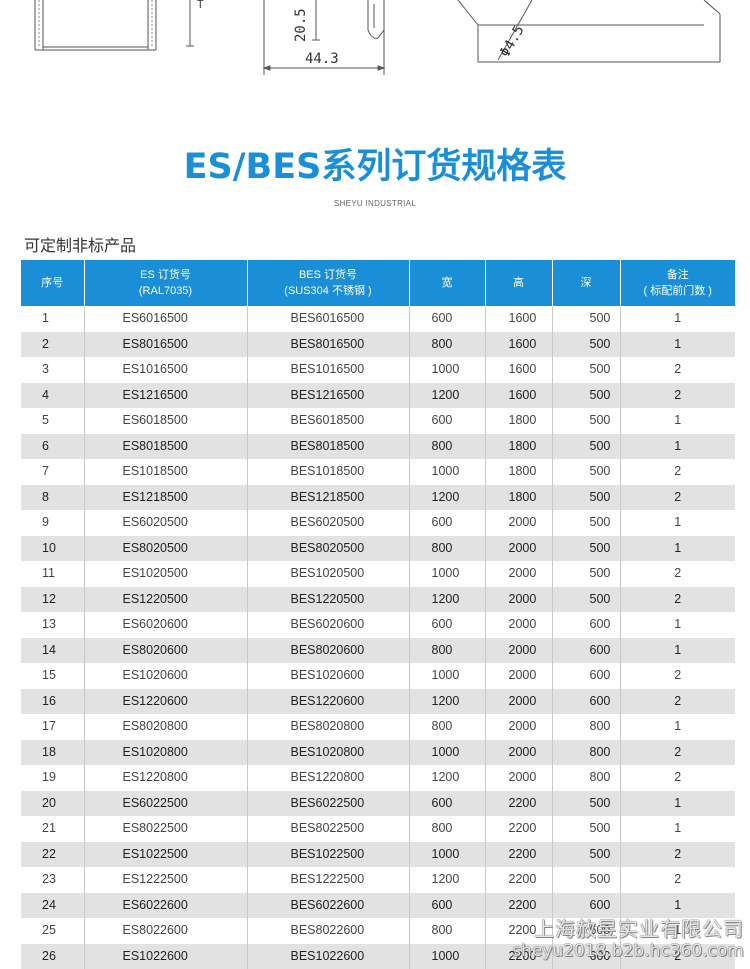 The height and width of the screenshot is (969, 750). What do you see at coordinates (328, 574) in the screenshot?
I see `bes-order-number: BES1020500` at bounding box center [328, 574].